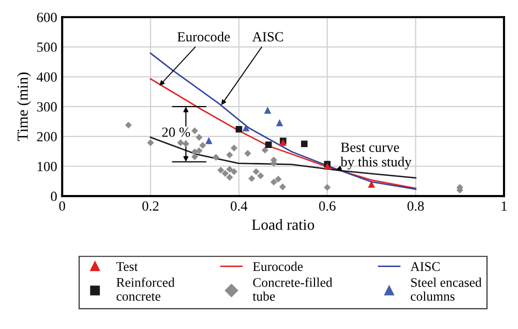  What do you see at coordinates (53, 197) in the screenshot?
I see `y-tick-label: 0` at bounding box center [53, 197].